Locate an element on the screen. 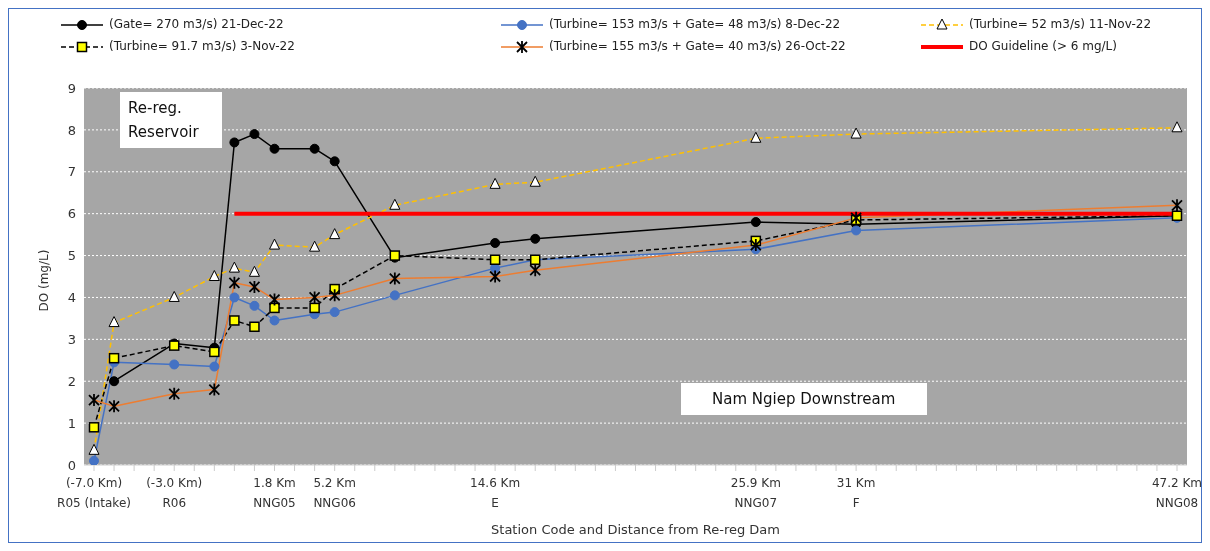 The image size is (1210, 551). y-tick-label: 2 is located at coordinates (71, 381).